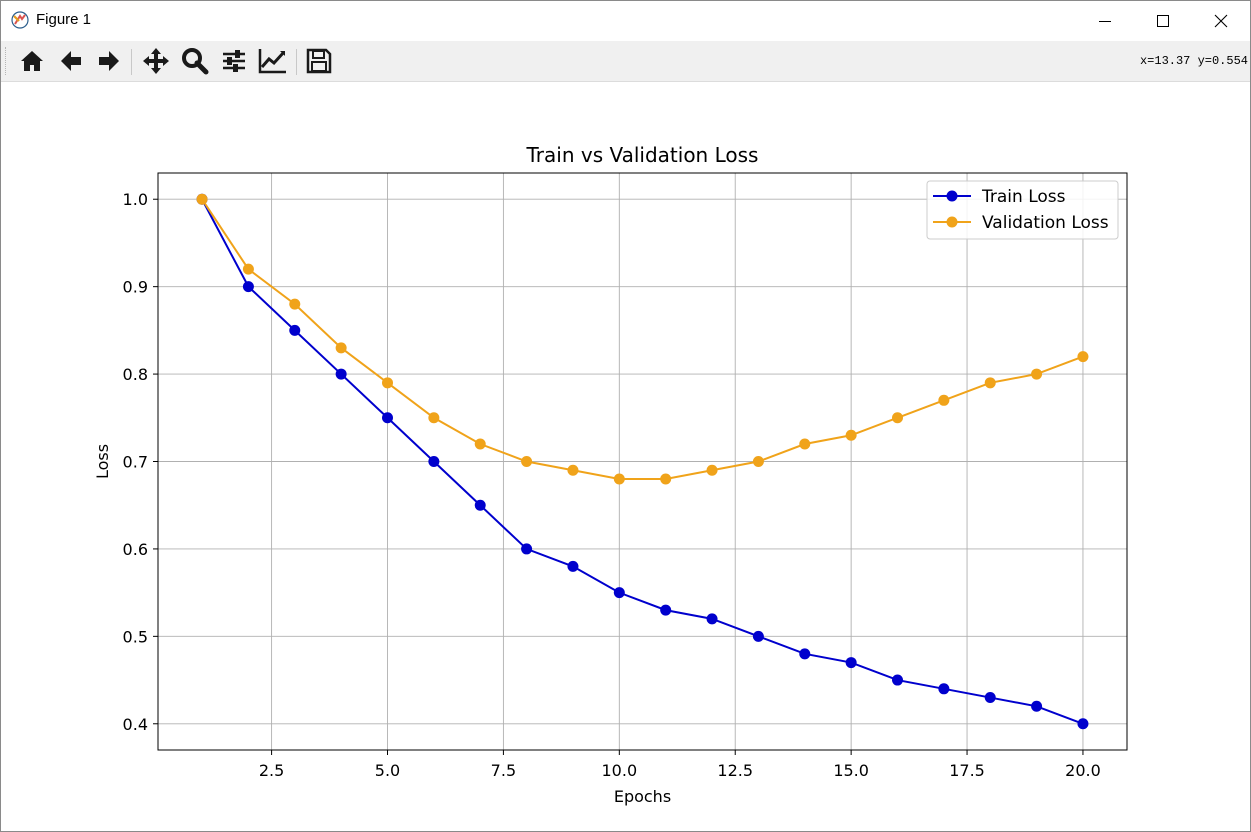 The image size is (1251, 832). I want to click on y-tick-label: 0.7, so click(135, 462).